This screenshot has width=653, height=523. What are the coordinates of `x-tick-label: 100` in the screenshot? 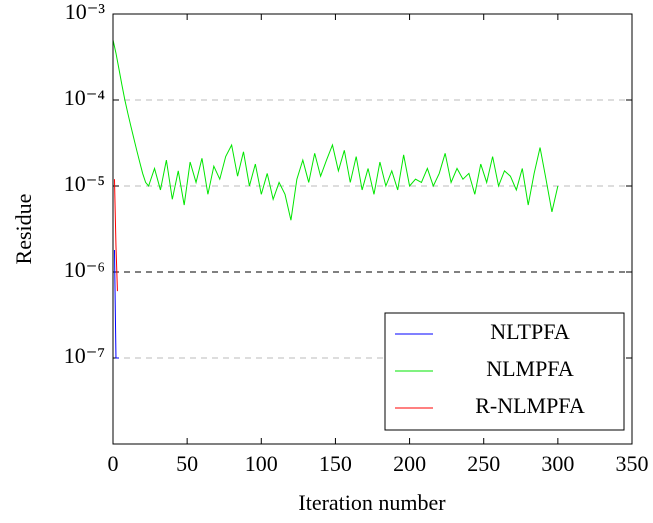 It's located at (261, 463).